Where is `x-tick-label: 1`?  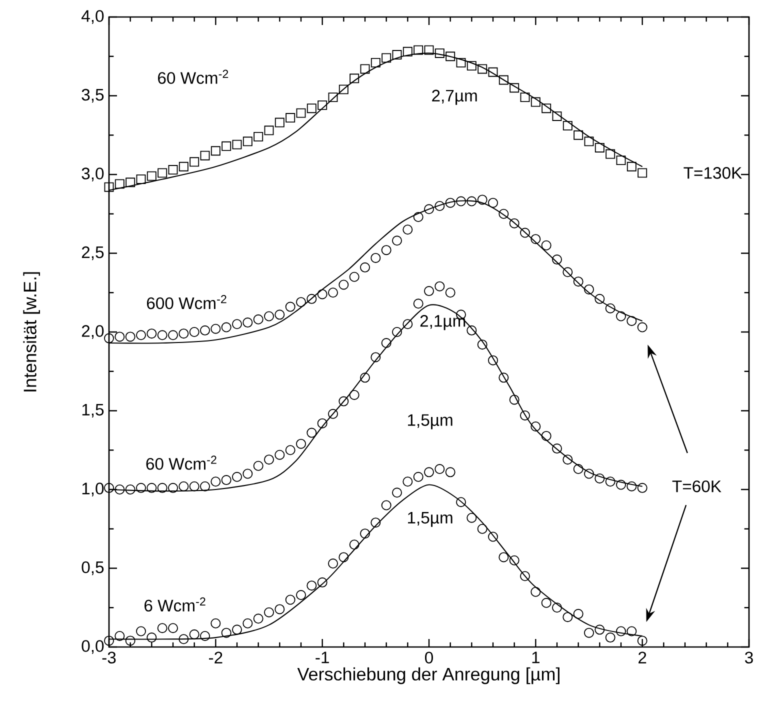
x-tick-label: 1 is located at coordinates (536, 658).